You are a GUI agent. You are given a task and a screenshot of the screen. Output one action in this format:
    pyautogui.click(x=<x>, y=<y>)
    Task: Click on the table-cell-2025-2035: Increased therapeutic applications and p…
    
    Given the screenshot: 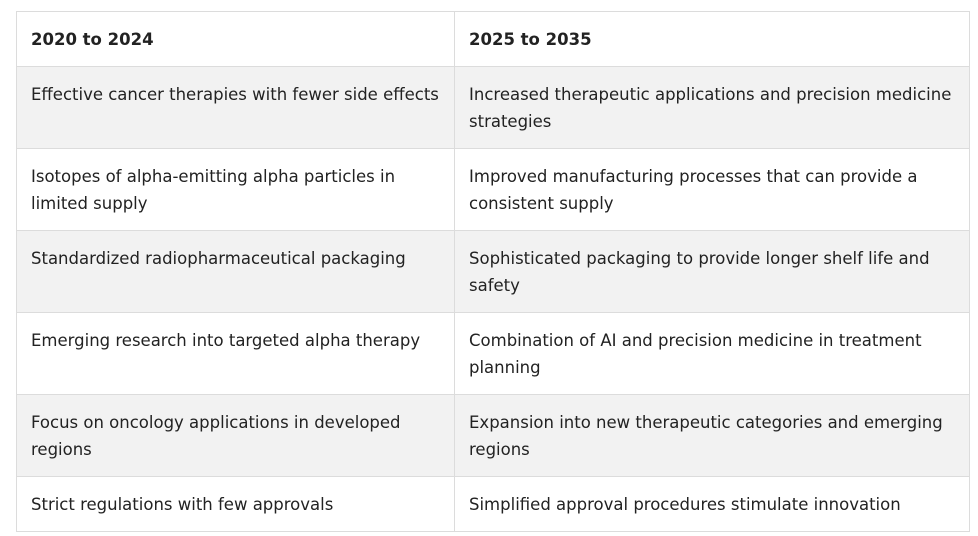 What is the action you would take?
    pyautogui.click(x=712, y=107)
    